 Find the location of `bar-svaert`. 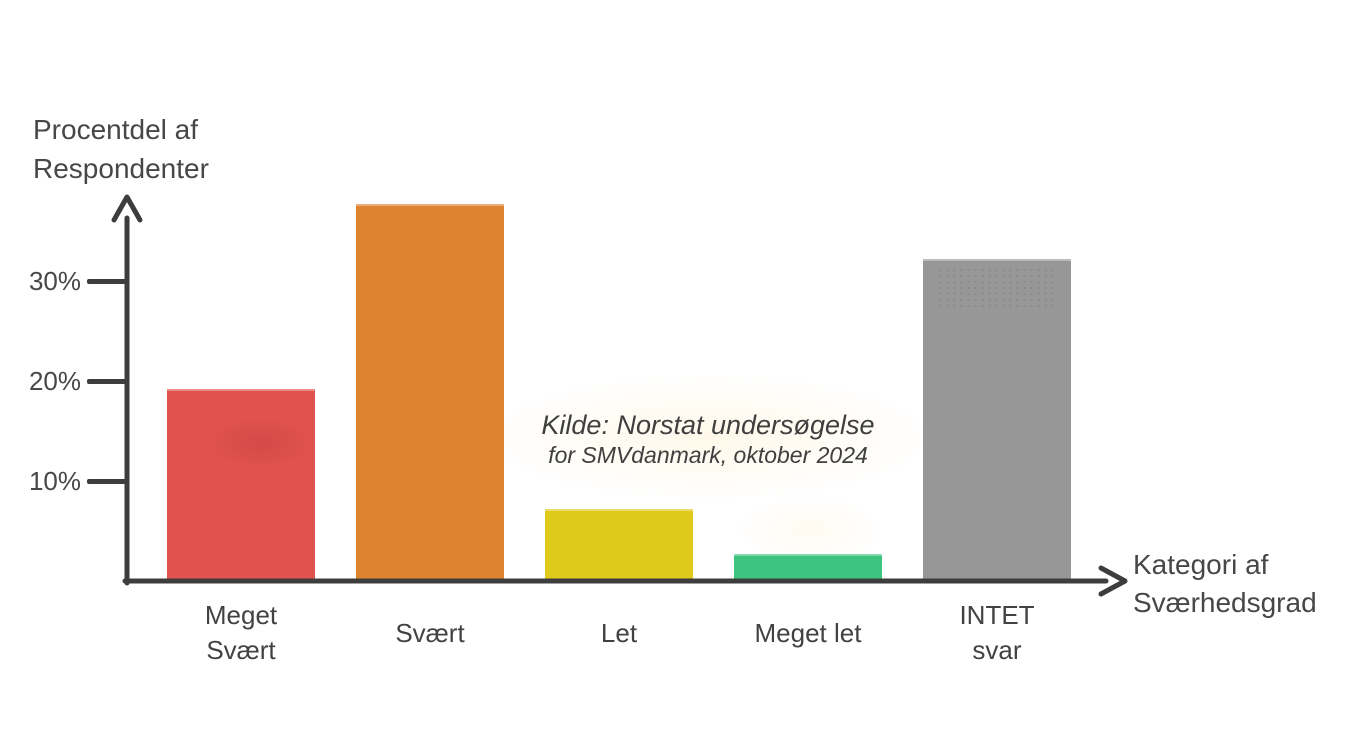

bar-svaert is located at coordinates (430, 391).